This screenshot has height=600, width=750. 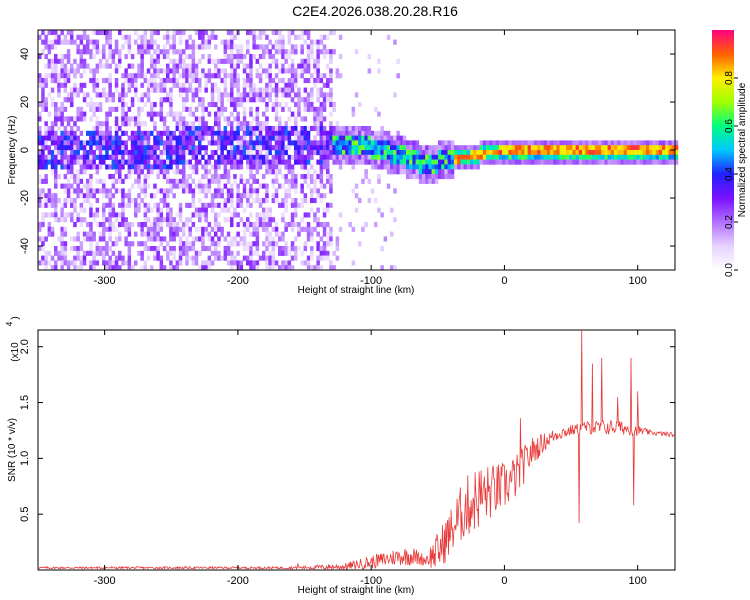 What do you see at coordinates (25, 102) in the screenshot?
I see `y-tick-label: 20` at bounding box center [25, 102].